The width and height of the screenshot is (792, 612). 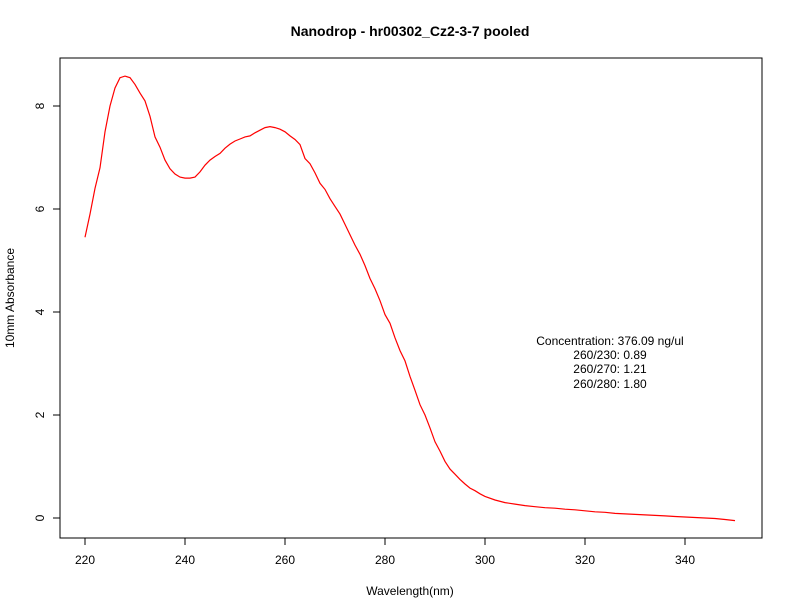 What do you see at coordinates (610, 384) in the screenshot?
I see `annotation-ratio-260-280: 260/280: 1.80` at bounding box center [610, 384].